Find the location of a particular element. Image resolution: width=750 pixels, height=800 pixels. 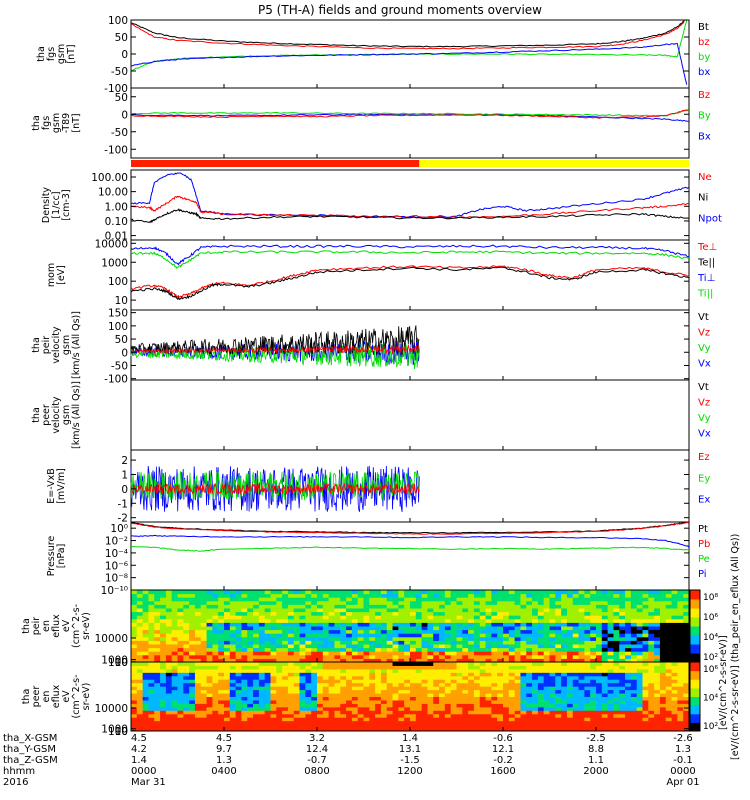

y-label-line: fgs is located at coordinates (51, 54).